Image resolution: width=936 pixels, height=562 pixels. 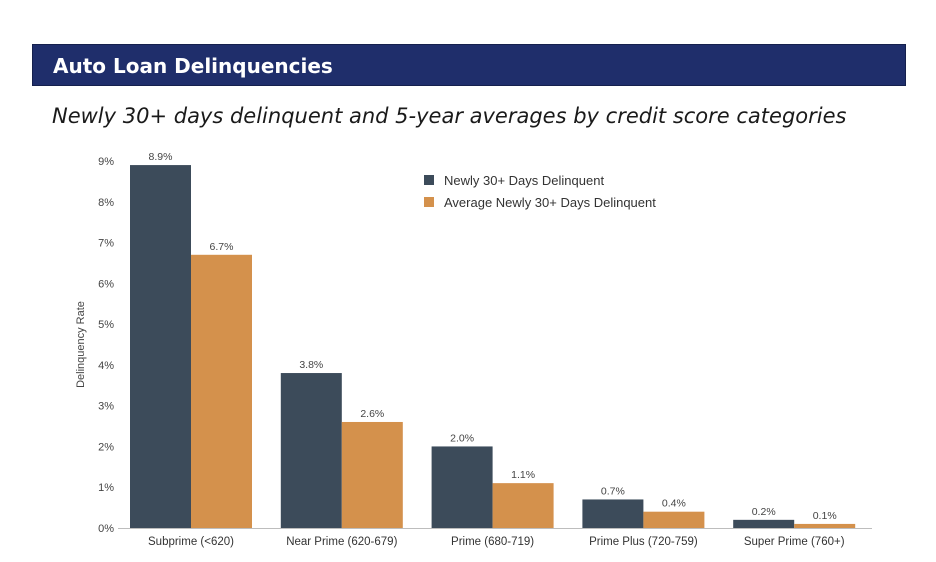 What do you see at coordinates (469, 65) in the screenshot?
I see `header-banner: Auto Loan Delinquencies` at bounding box center [469, 65].